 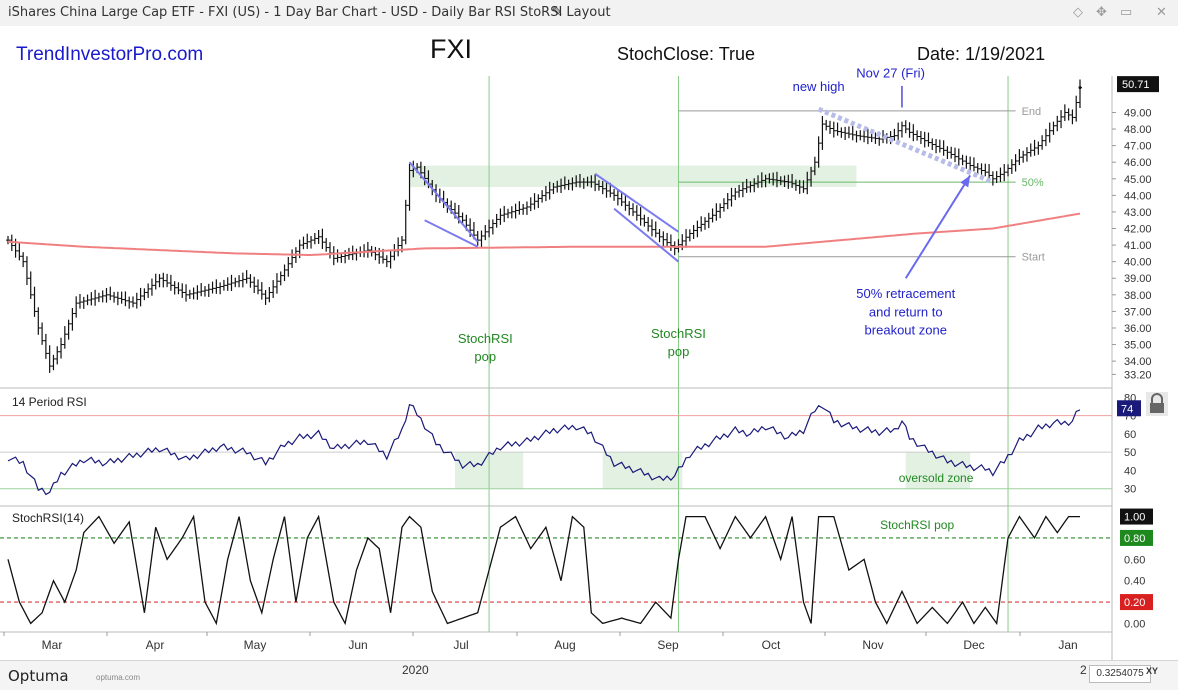 I want to click on brand-url: optuma.com, so click(x=118, y=677).